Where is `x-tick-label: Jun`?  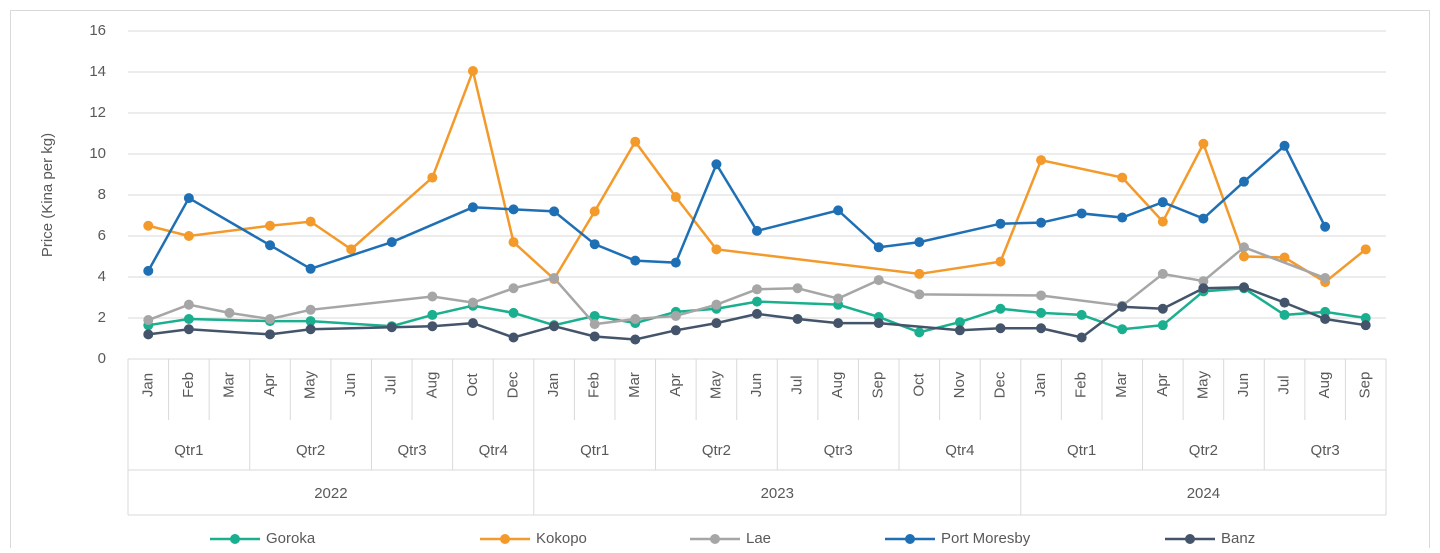
x-tick-label: Jun is located at coordinates (756, 385).